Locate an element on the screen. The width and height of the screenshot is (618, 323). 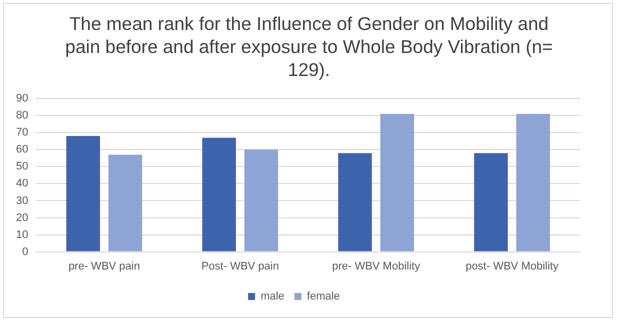
y-tick-label: 20 is located at coordinates (22, 218).